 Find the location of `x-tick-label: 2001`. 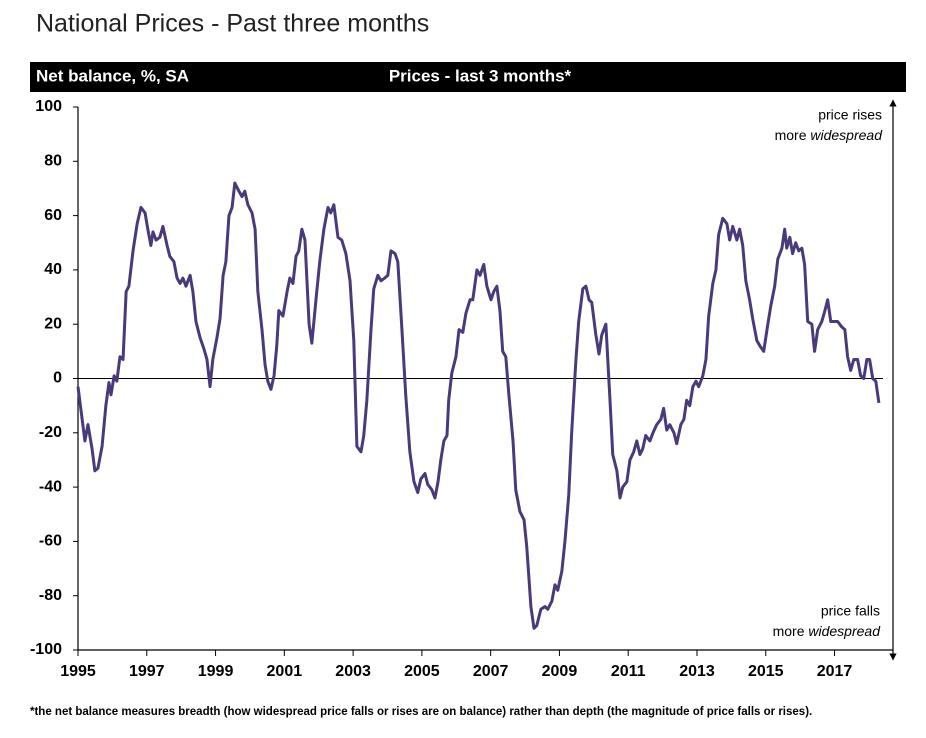

x-tick-label: 2001 is located at coordinates (285, 671).